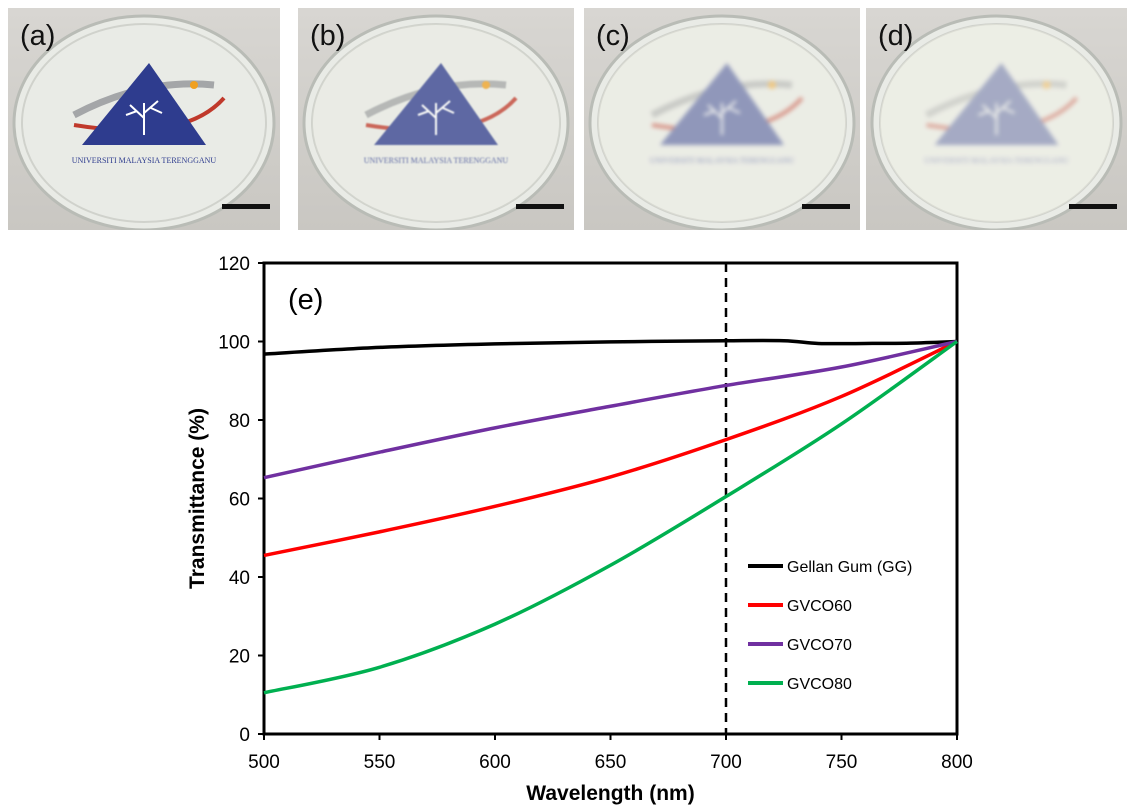  Describe the element at coordinates (610, 409) in the screenshot. I see `series-line-gvco70` at that location.